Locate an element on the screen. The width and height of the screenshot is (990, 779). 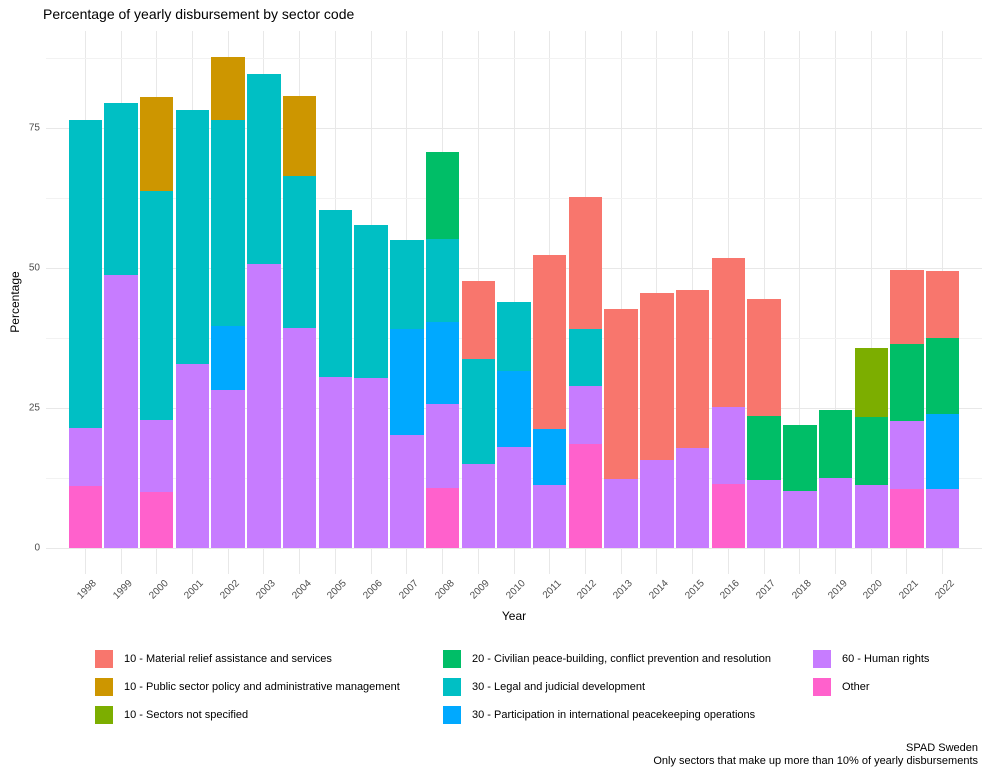
x-tick-label: 2013 is located at coordinates (623, 590).